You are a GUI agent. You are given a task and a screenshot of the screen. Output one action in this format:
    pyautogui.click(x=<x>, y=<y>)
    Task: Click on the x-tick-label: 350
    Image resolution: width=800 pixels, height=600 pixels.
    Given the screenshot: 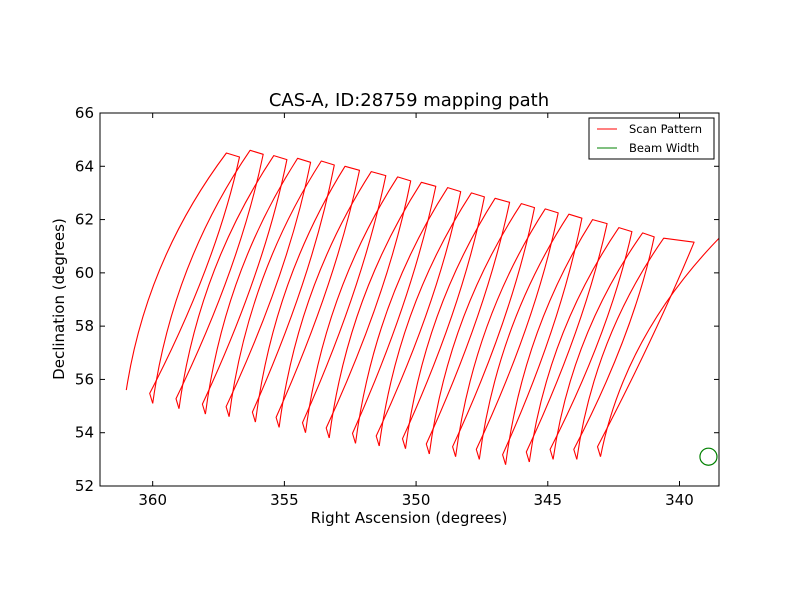 What is the action you would take?
    pyautogui.click(x=416, y=500)
    